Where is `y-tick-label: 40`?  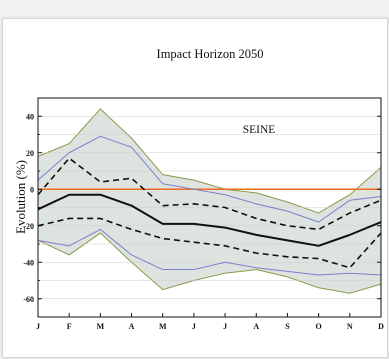
y-tick-label: 40 is located at coordinates (30, 116).